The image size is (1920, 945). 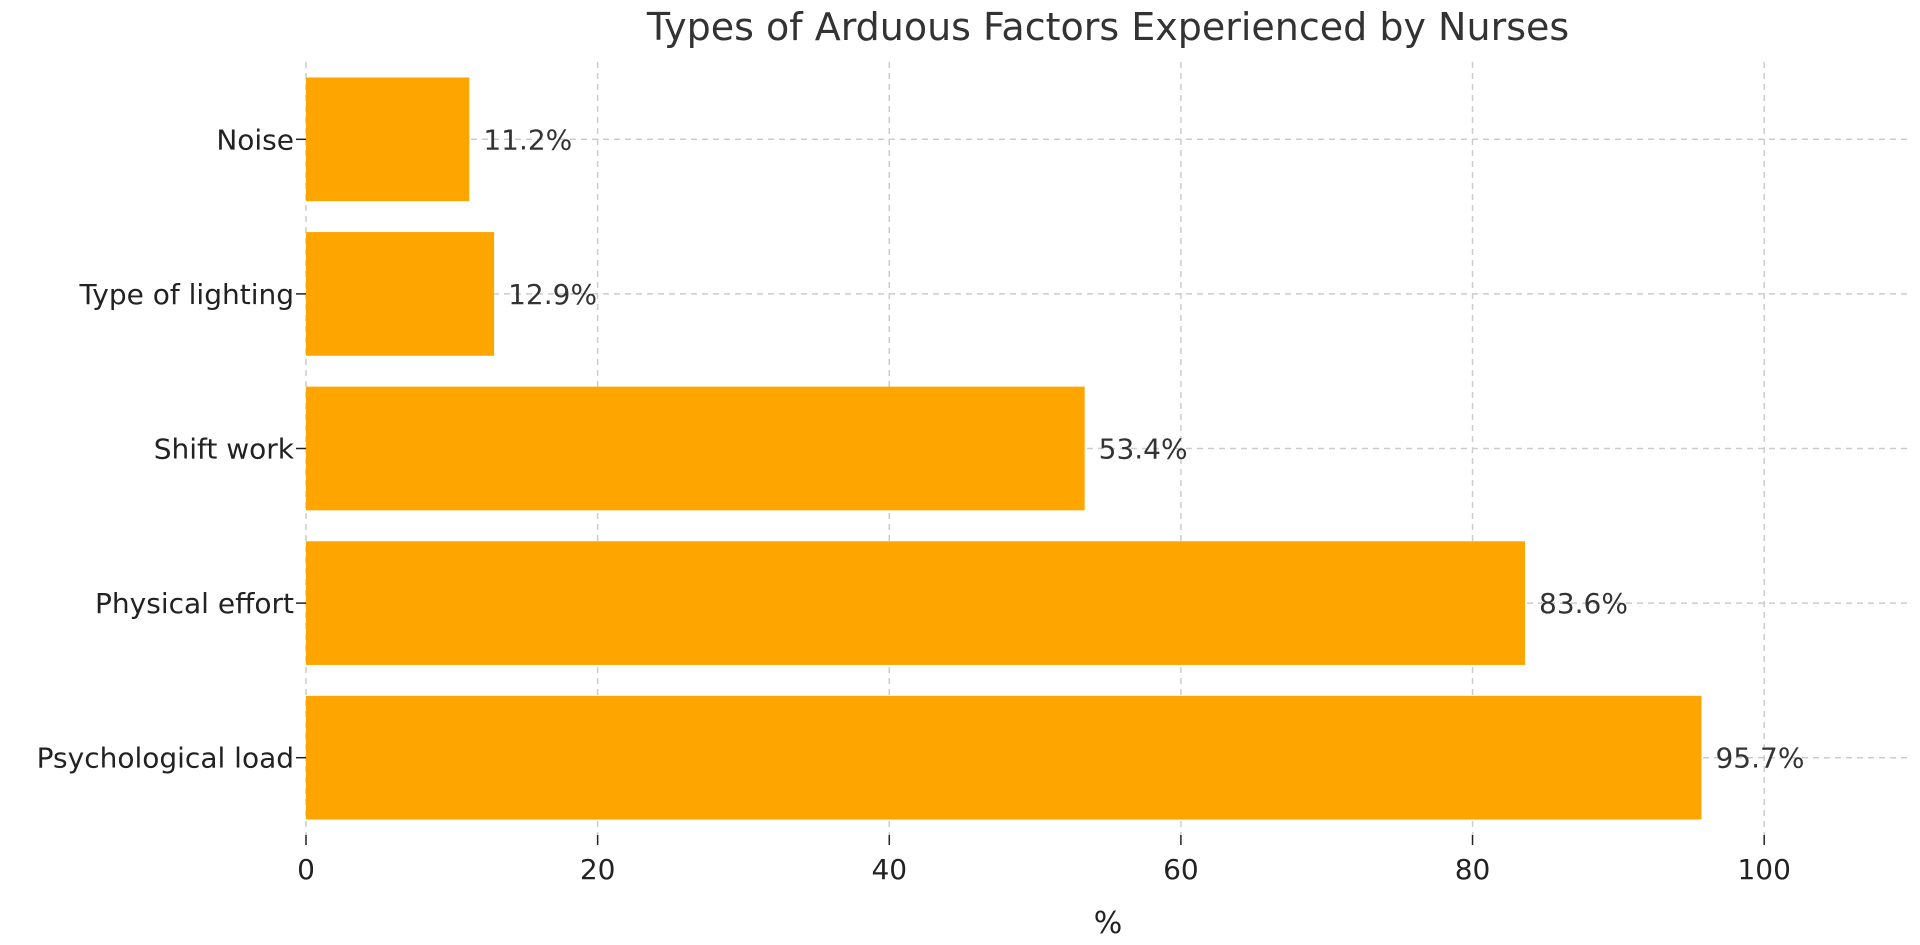 What do you see at coordinates (306, 869) in the screenshot?
I see `x-tick-label: 0` at bounding box center [306, 869].